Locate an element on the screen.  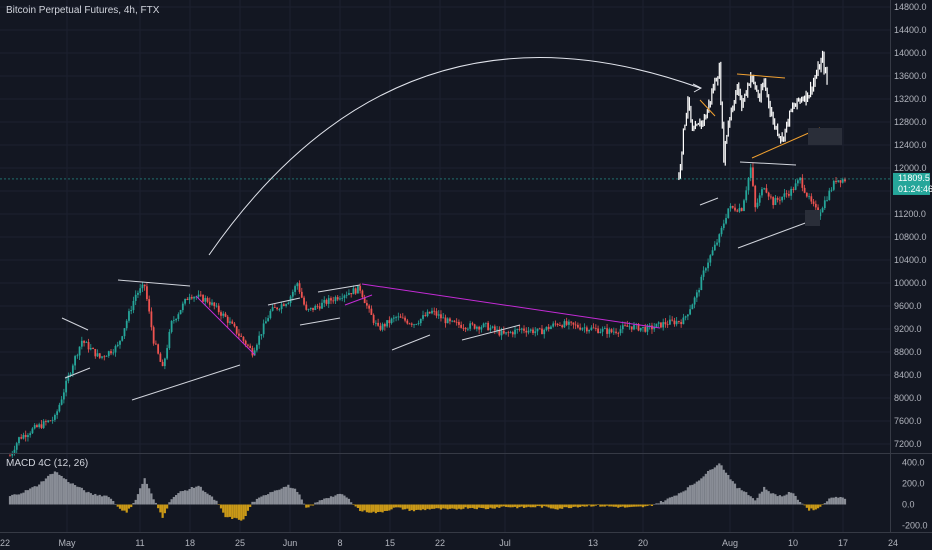
trendline-white-jul-end is located at coordinates (709, 201).